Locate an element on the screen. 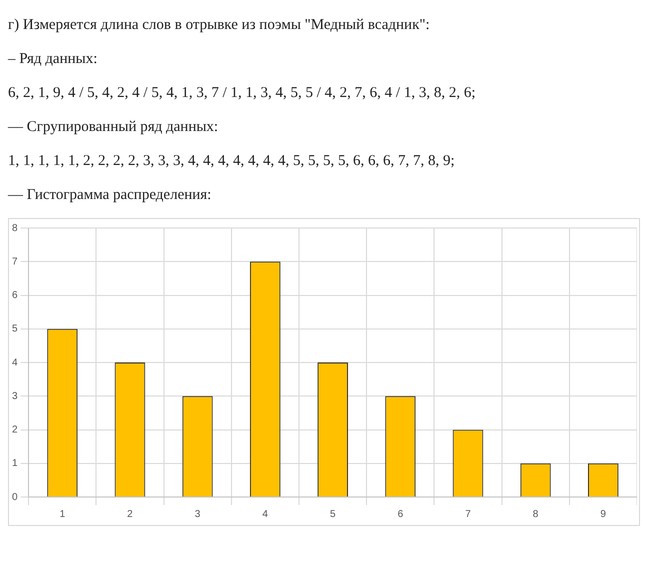 Image resolution: width=646 pixels, height=573 pixels. y-tick-label: 5 is located at coordinates (15, 329).